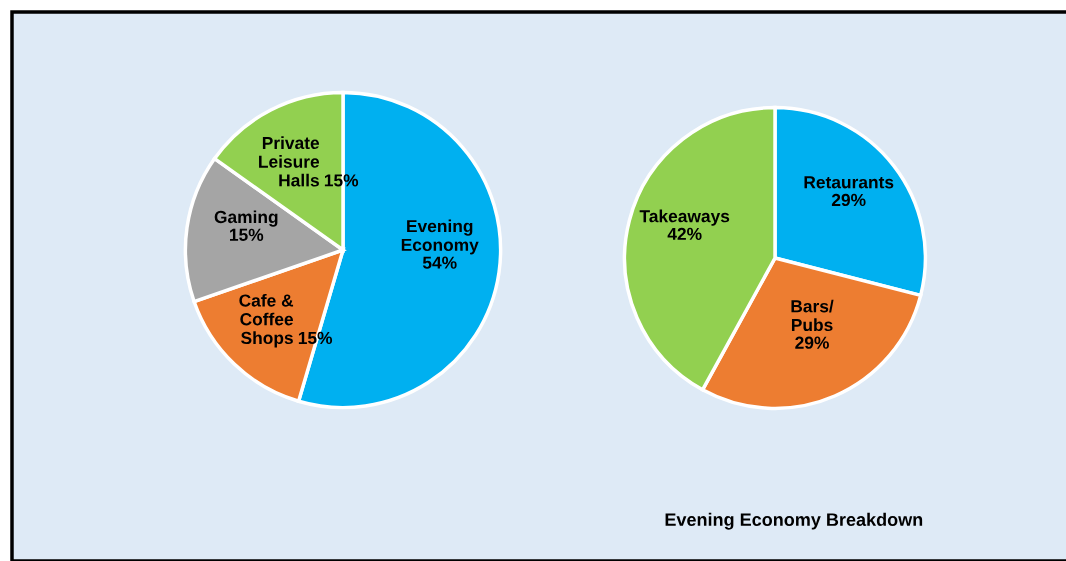 Image resolution: width=1066 pixels, height=561 pixels. What do you see at coordinates (794, 521) in the screenshot?
I see `text: Evening Economy Breakdown` at bounding box center [794, 521].